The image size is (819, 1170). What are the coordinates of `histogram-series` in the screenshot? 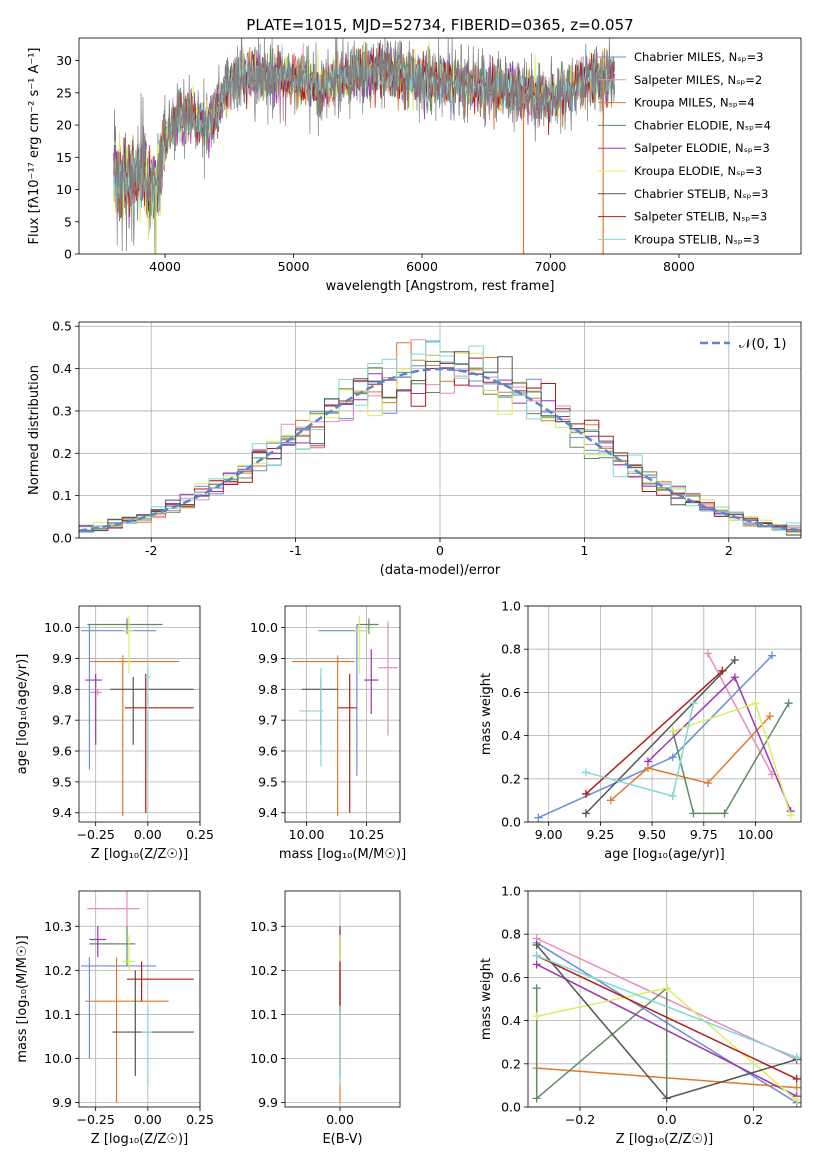 It's located at (440, 444).